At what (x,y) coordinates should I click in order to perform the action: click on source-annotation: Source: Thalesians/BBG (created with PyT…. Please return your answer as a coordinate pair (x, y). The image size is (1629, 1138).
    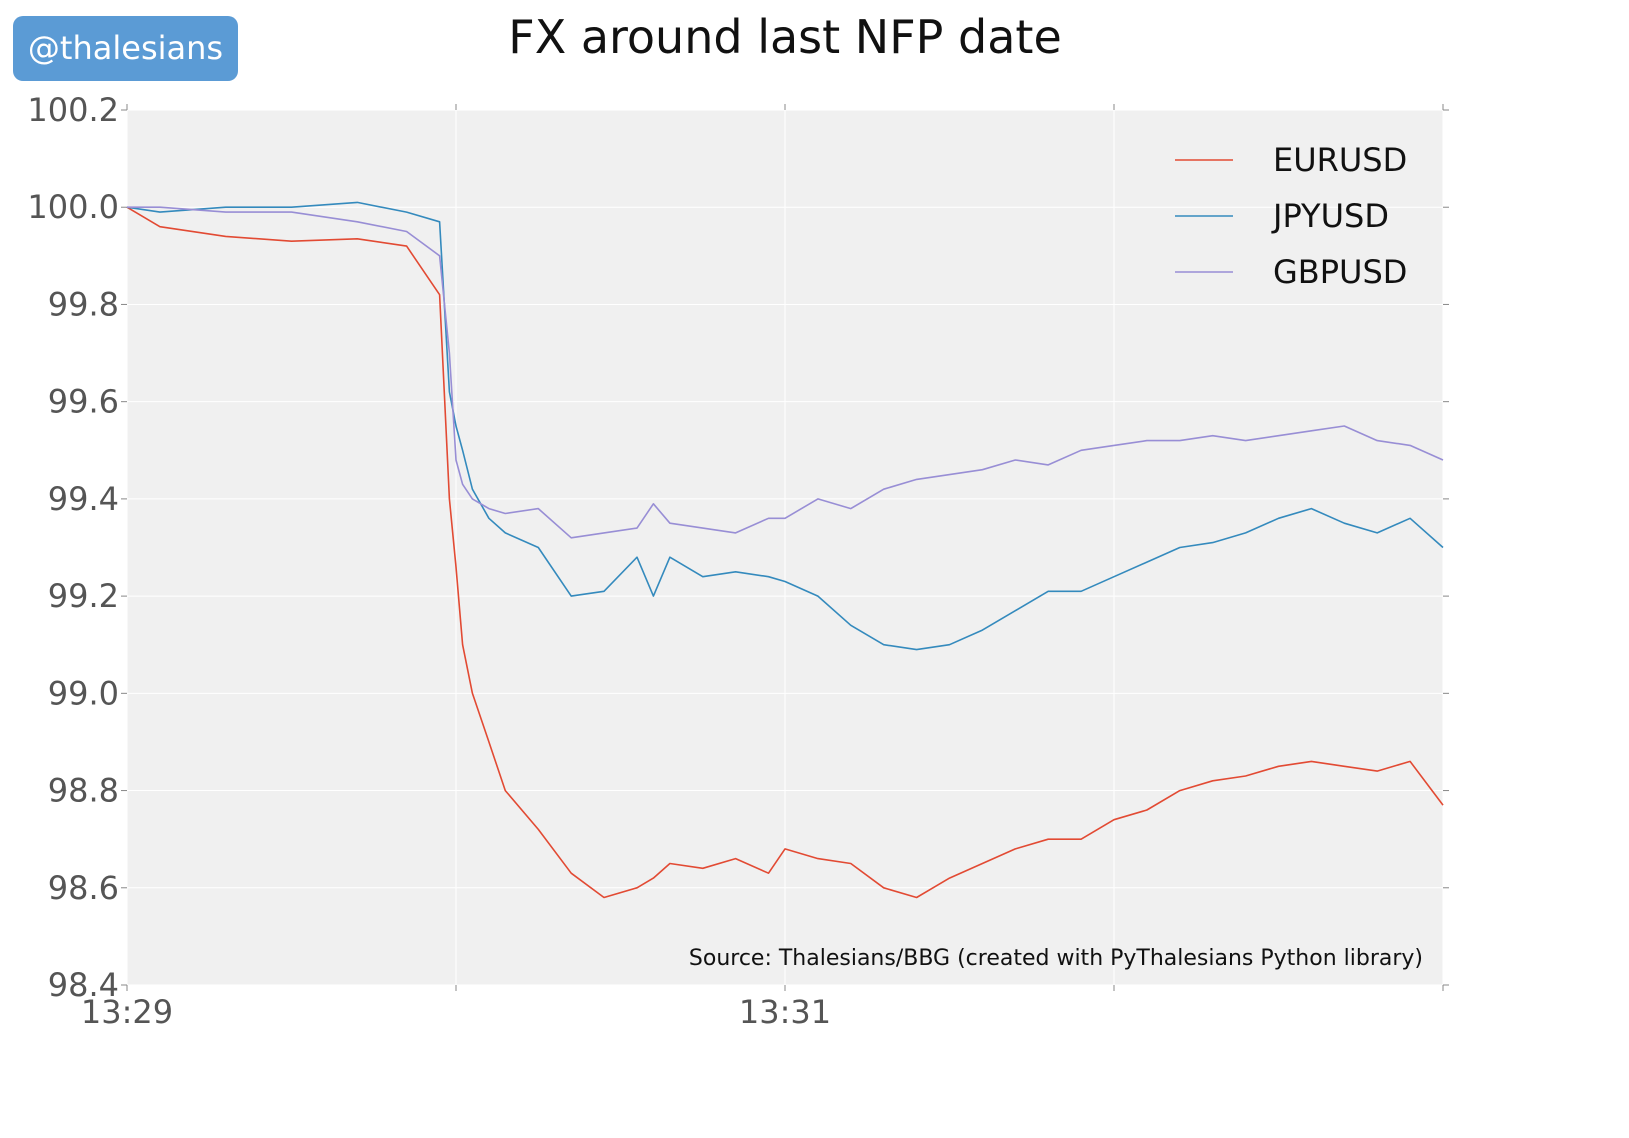
    Looking at the image, I should click on (1056, 958).